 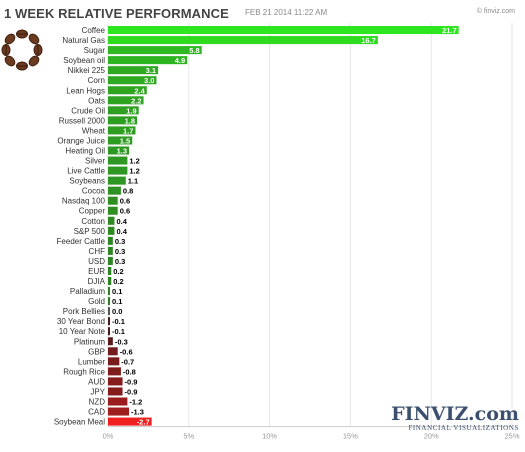 What do you see at coordinates (431, 436) in the screenshot?
I see `x-tick-label: 20%` at bounding box center [431, 436].